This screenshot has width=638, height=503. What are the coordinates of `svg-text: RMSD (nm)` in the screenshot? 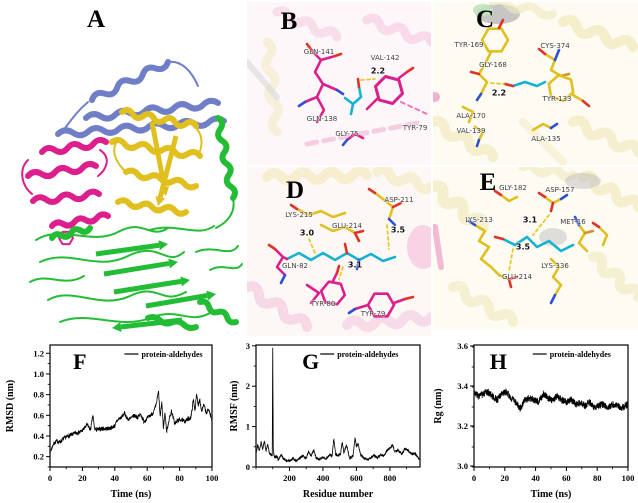 It's located at (10, 406).